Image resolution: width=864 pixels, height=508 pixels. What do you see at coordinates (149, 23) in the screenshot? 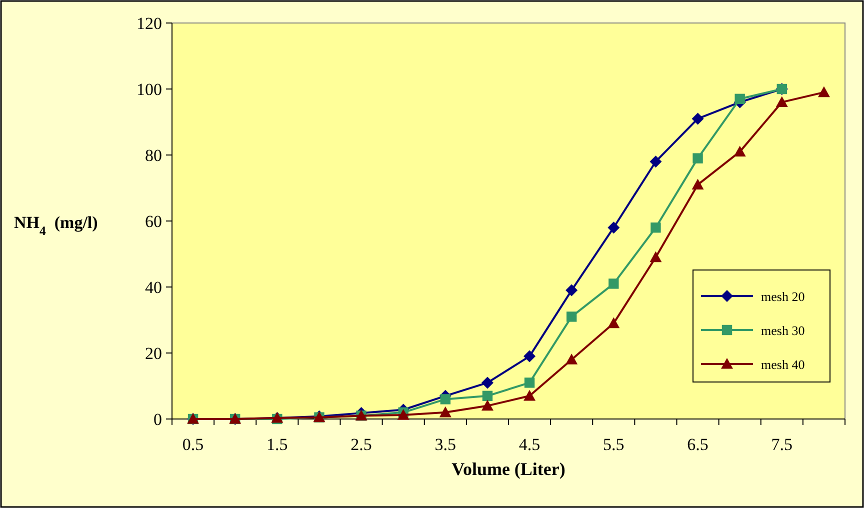
I see `y-tick-label: 120` at bounding box center [149, 23].